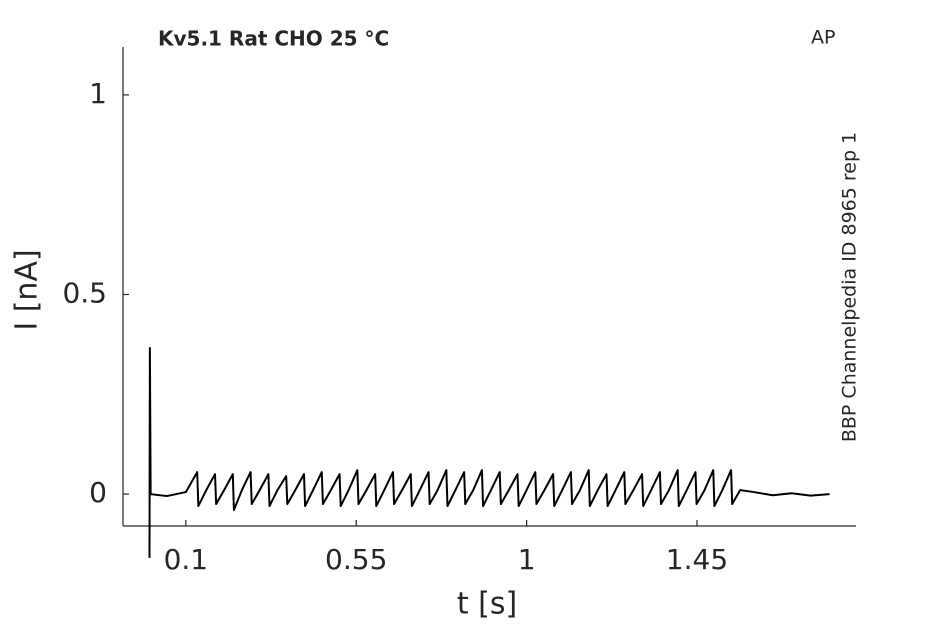  I want to click on x-tick-label: 0.1, so click(186, 559).